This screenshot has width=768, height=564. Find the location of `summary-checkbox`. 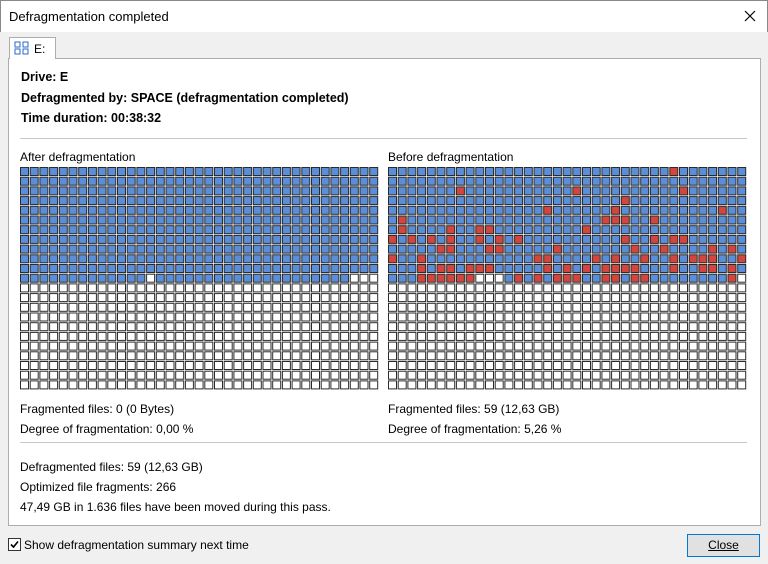

summary-checkbox is located at coordinates (14, 544).